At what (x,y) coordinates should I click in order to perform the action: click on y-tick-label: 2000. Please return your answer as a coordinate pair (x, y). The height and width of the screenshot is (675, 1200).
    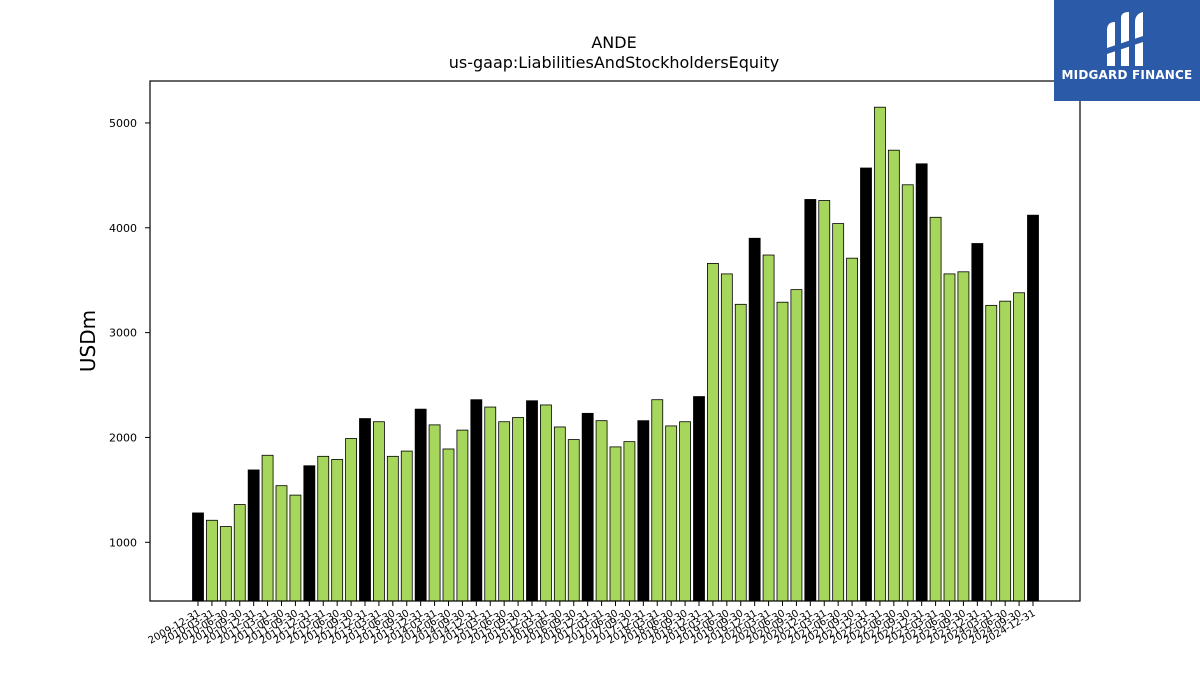
    Looking at the image, I should click on (123, 437).